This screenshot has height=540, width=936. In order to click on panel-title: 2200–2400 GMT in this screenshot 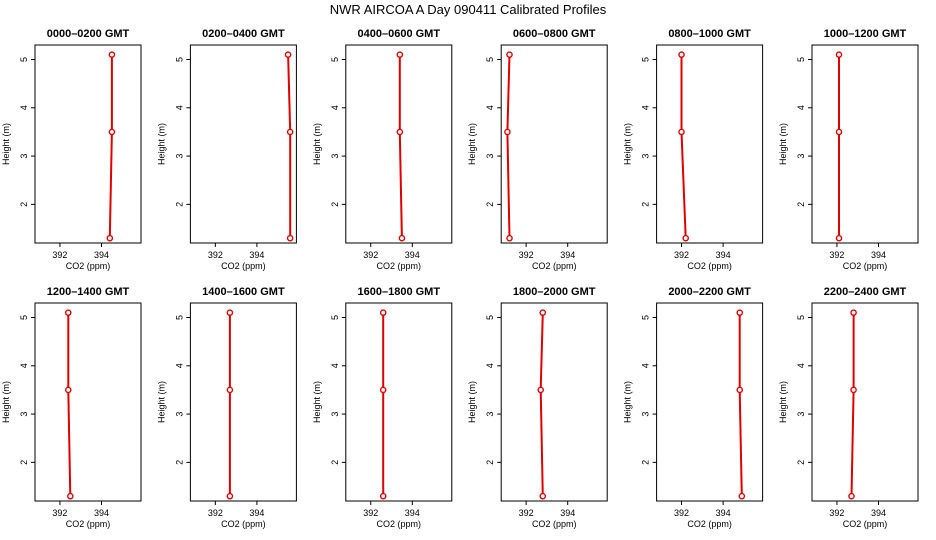, I will do `click(865, 292)`.